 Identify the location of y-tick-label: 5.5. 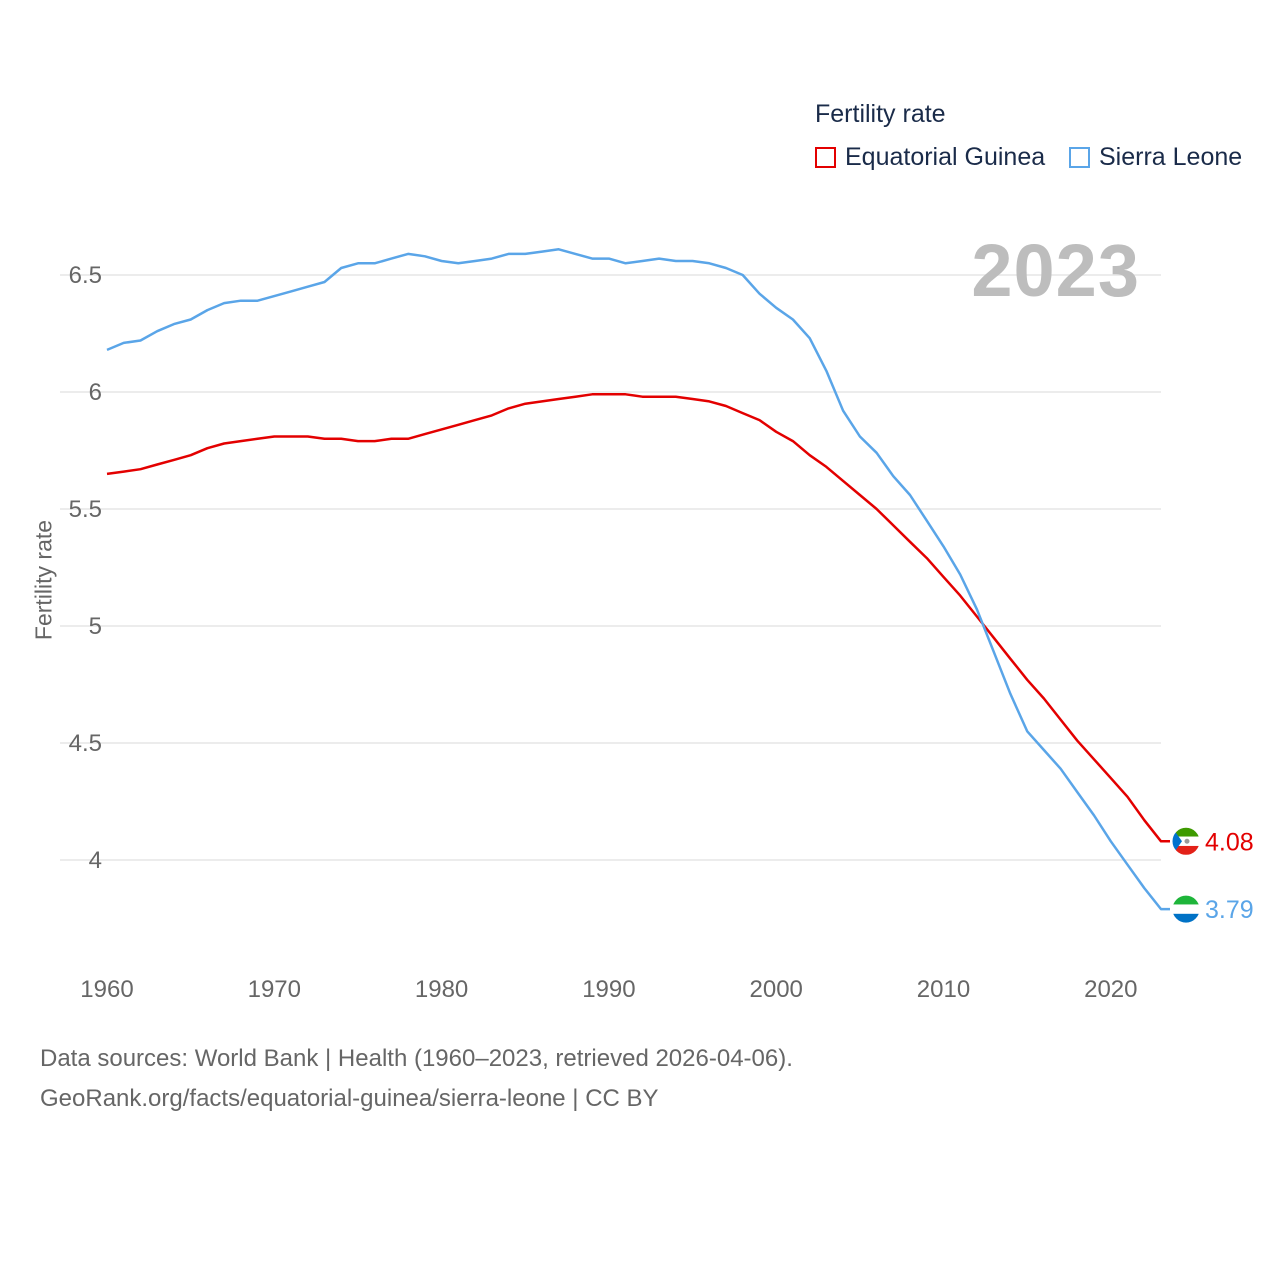
(85, 509).